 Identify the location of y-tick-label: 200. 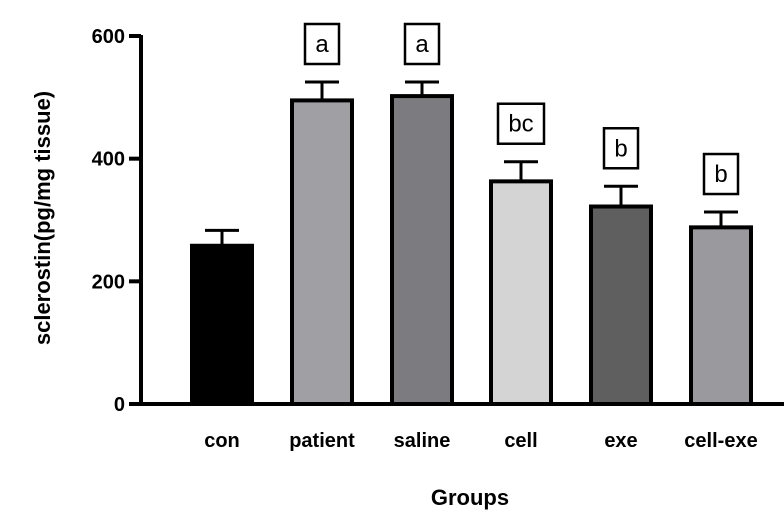
(108, 282).